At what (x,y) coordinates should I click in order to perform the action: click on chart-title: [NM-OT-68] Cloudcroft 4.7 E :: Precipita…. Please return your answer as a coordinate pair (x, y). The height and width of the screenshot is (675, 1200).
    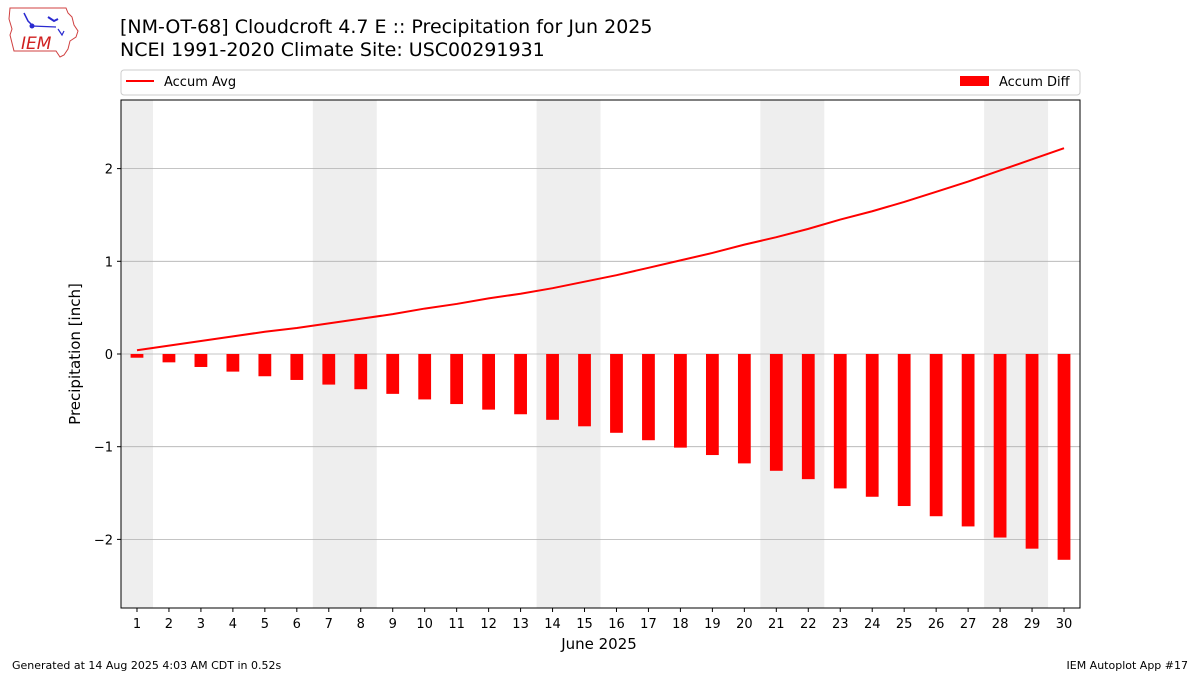
    Looking at the image, I should click on (386, 27).